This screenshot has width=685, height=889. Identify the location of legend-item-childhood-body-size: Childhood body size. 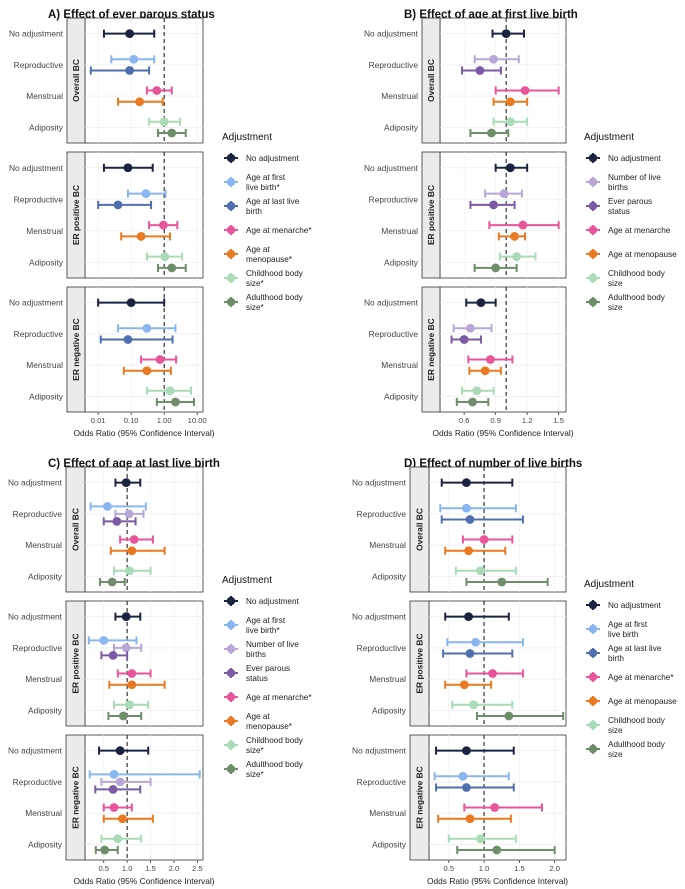
(626, 725).